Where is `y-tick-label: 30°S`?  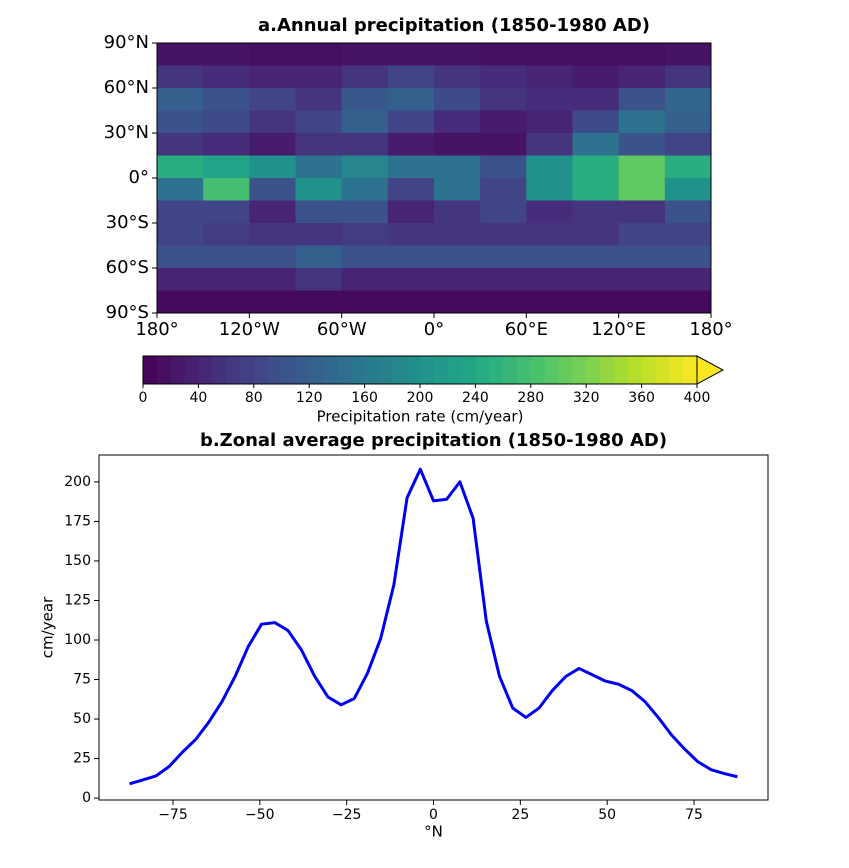
y-tick-label: 30°S is located at coordinates (127, 222).